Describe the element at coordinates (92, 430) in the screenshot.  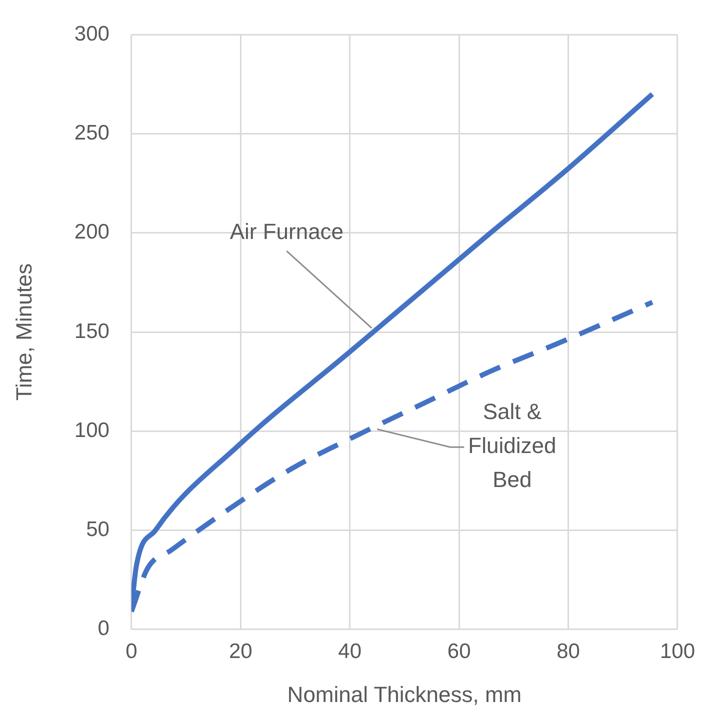
I see `y-tick-label: 100` at that location.